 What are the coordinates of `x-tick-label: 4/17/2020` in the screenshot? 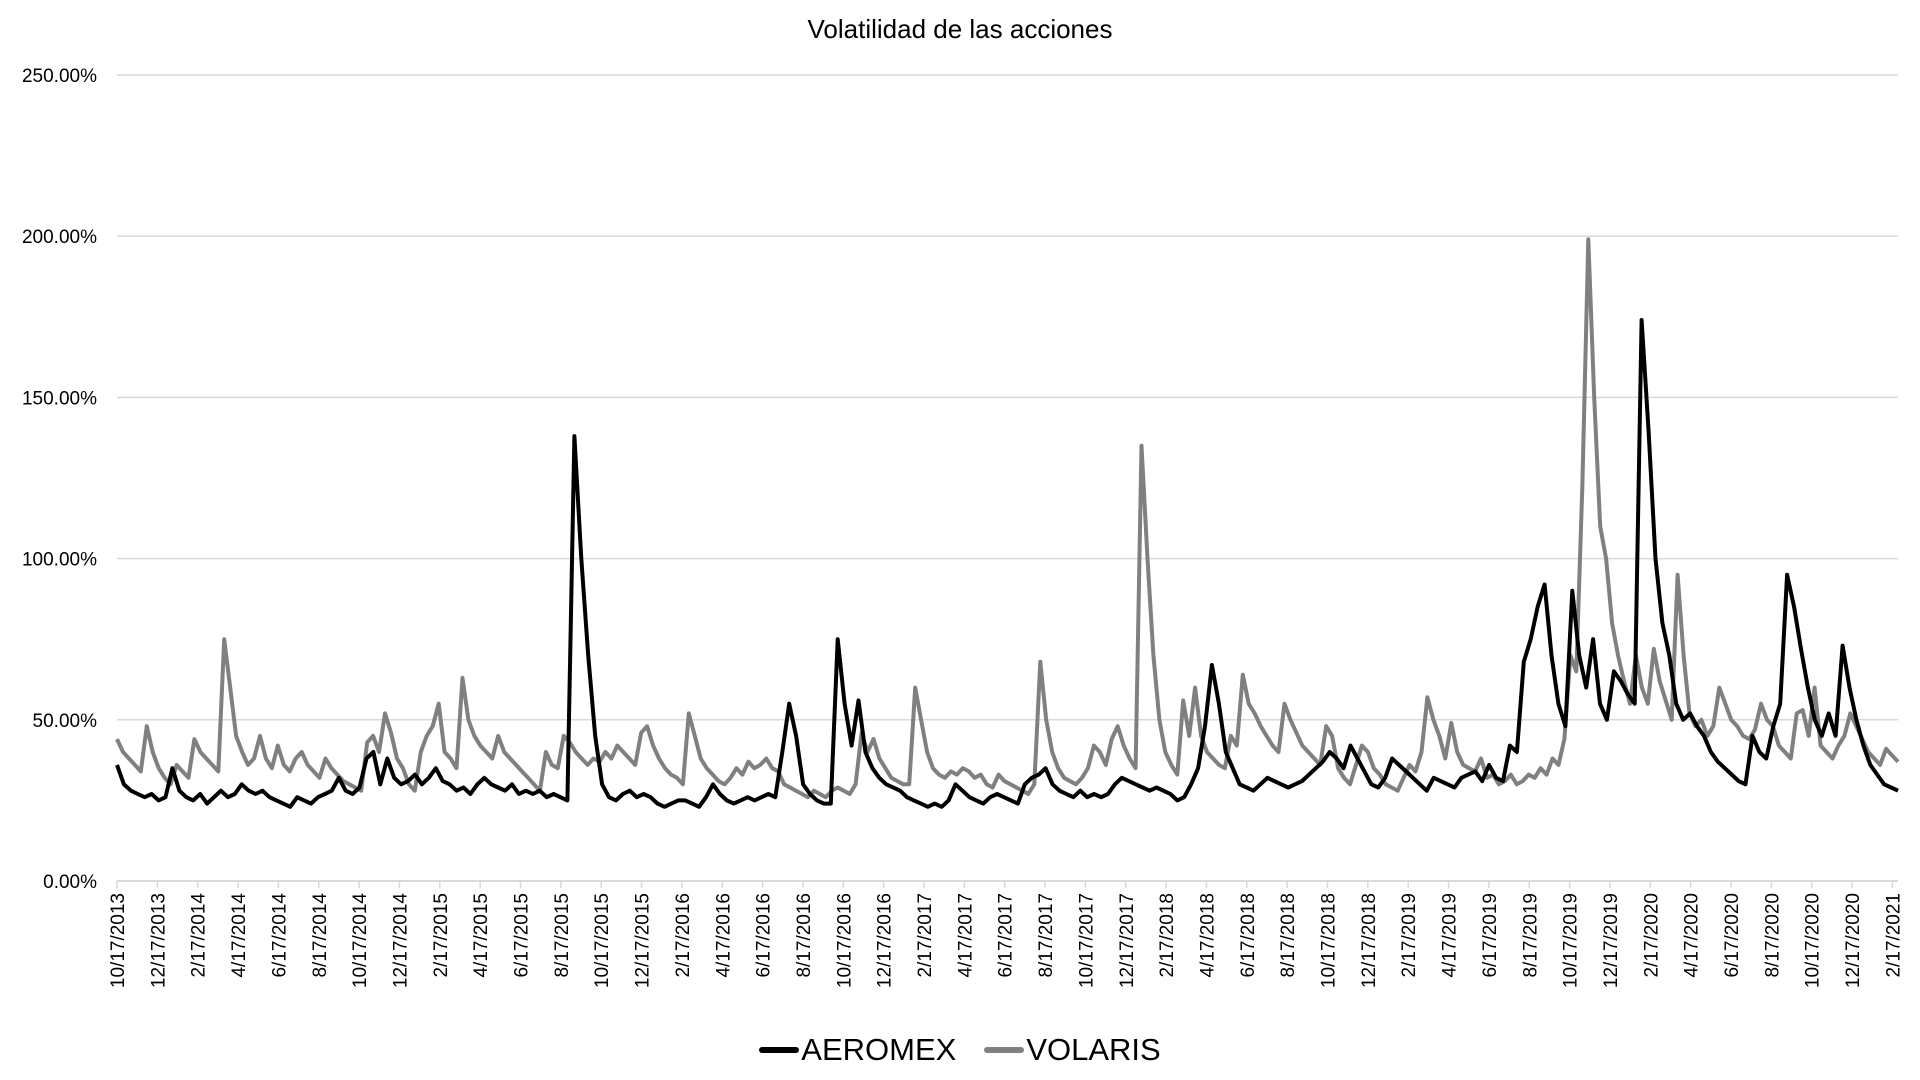 It's located at (1692, 935).